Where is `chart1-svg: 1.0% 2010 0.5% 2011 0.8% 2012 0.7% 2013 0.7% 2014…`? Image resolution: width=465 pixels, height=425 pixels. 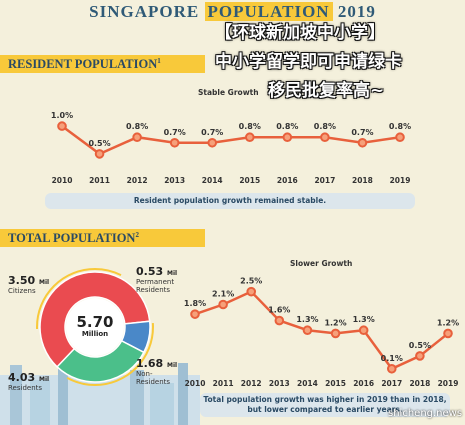 chart1-svg: 1.0% 2010 0.5% 2011 0.8% 2012 0.7% 2013 0.7% 2014… is located at coordinates (231, 148).